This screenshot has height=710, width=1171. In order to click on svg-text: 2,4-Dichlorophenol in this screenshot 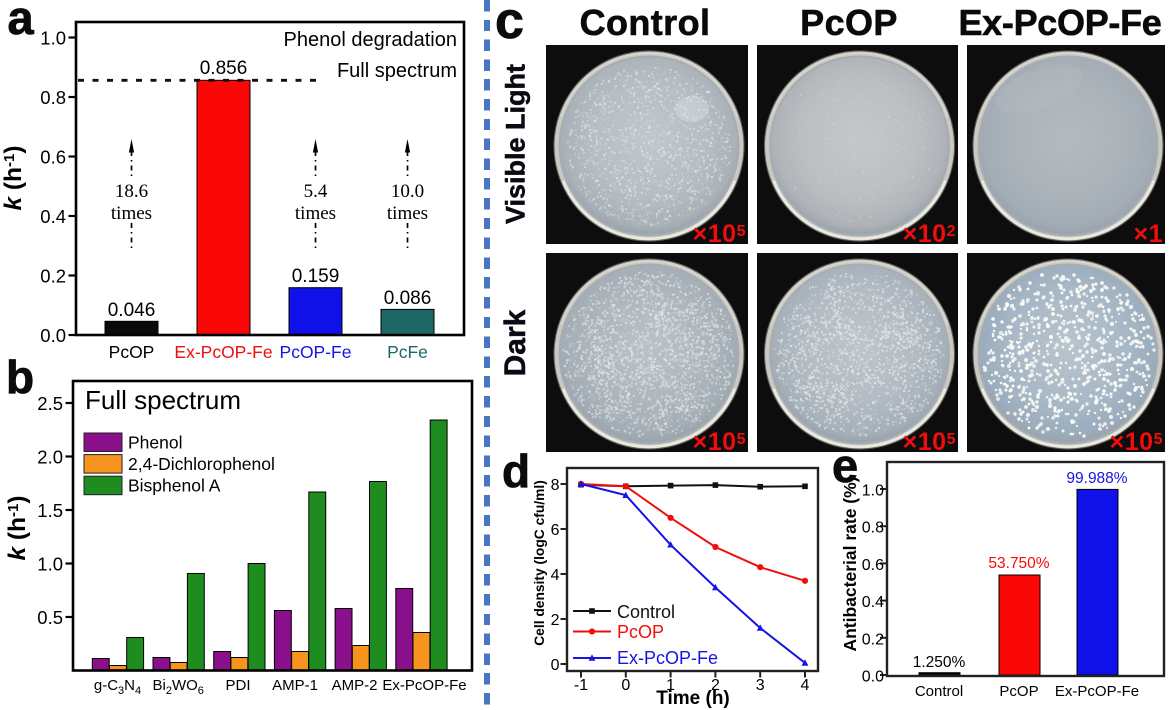, I will do `click(201, 464)`.